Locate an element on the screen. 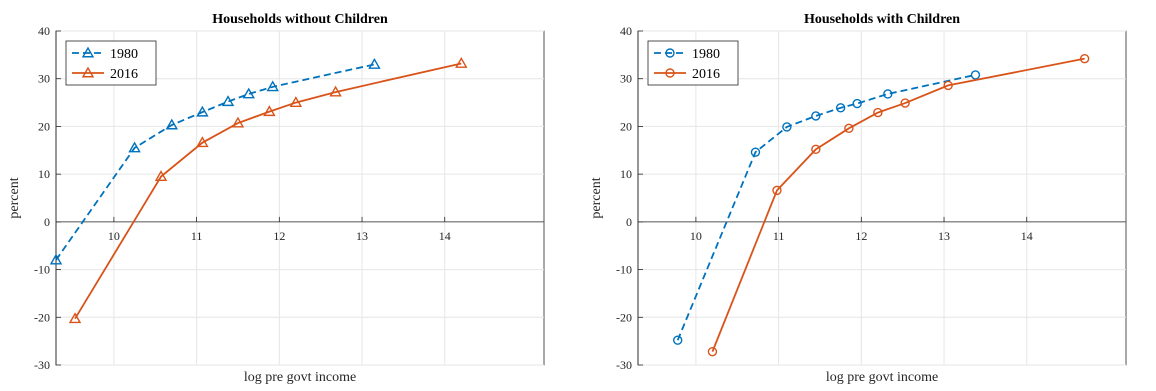 This screenshot has height=391, width=1156. chart-title: Households with Children is located at coordinates (882, 19).